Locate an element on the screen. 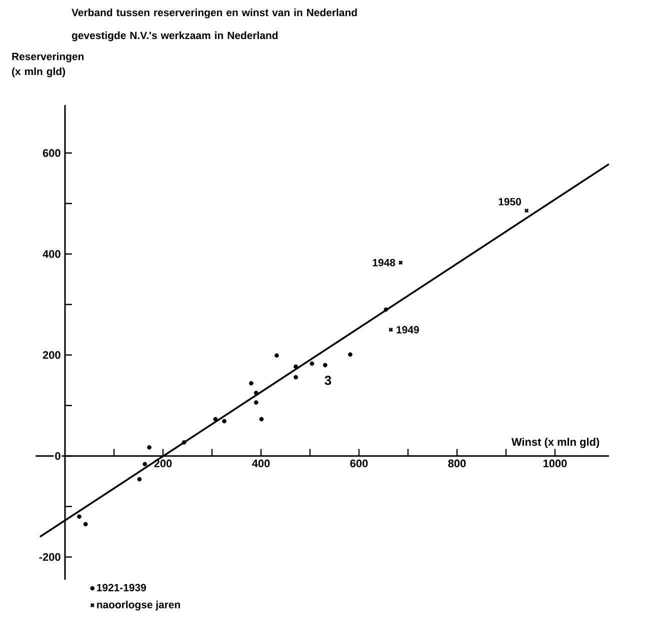  legend-label: 1921-1939 is located at coordinates (121, 588).